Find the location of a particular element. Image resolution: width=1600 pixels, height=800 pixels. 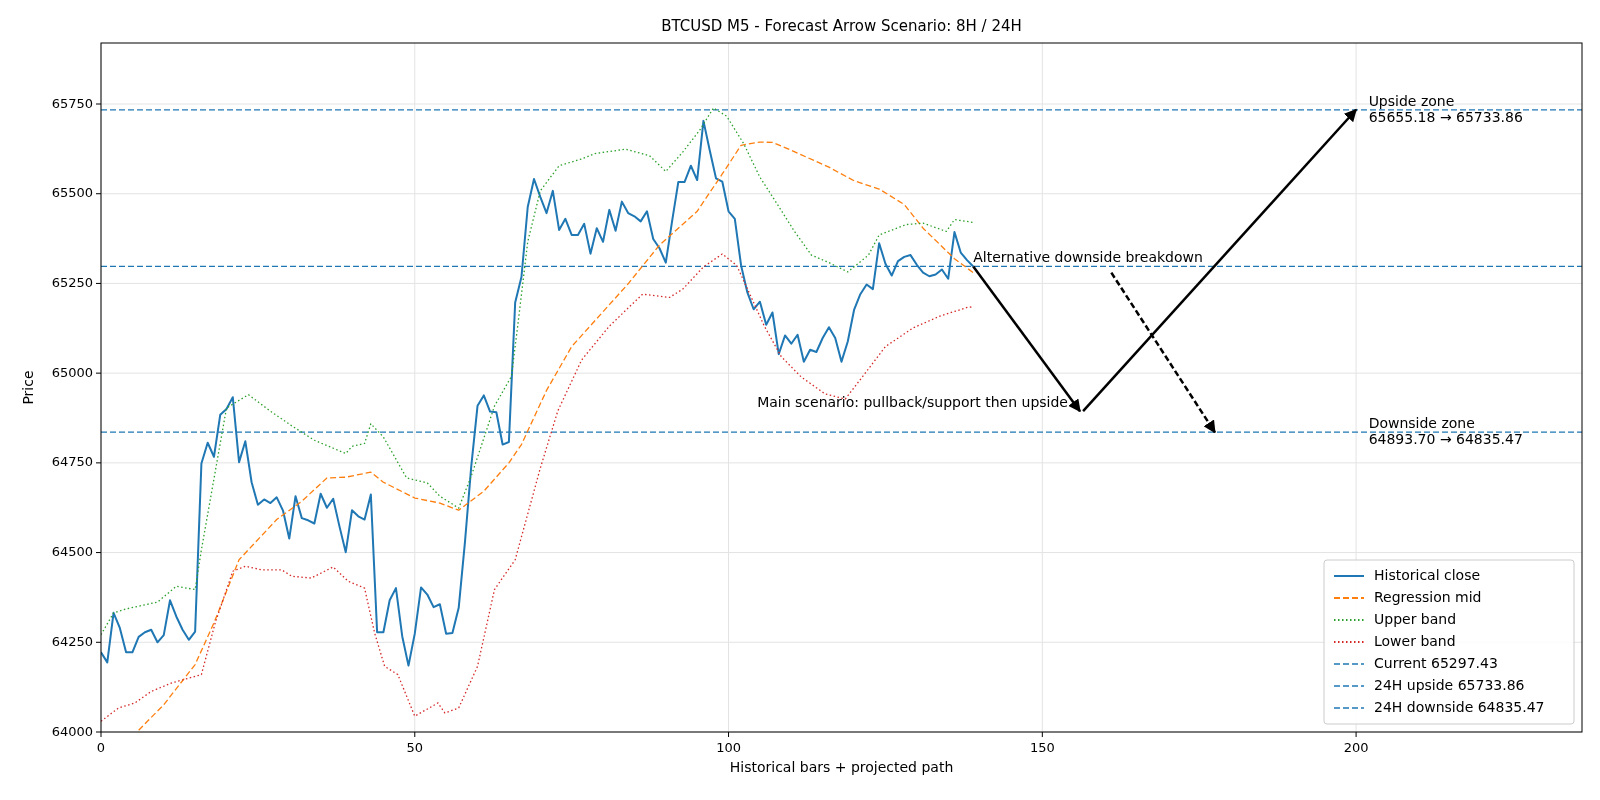

legend-label: Lower band is located at coordinates (1415, 641).